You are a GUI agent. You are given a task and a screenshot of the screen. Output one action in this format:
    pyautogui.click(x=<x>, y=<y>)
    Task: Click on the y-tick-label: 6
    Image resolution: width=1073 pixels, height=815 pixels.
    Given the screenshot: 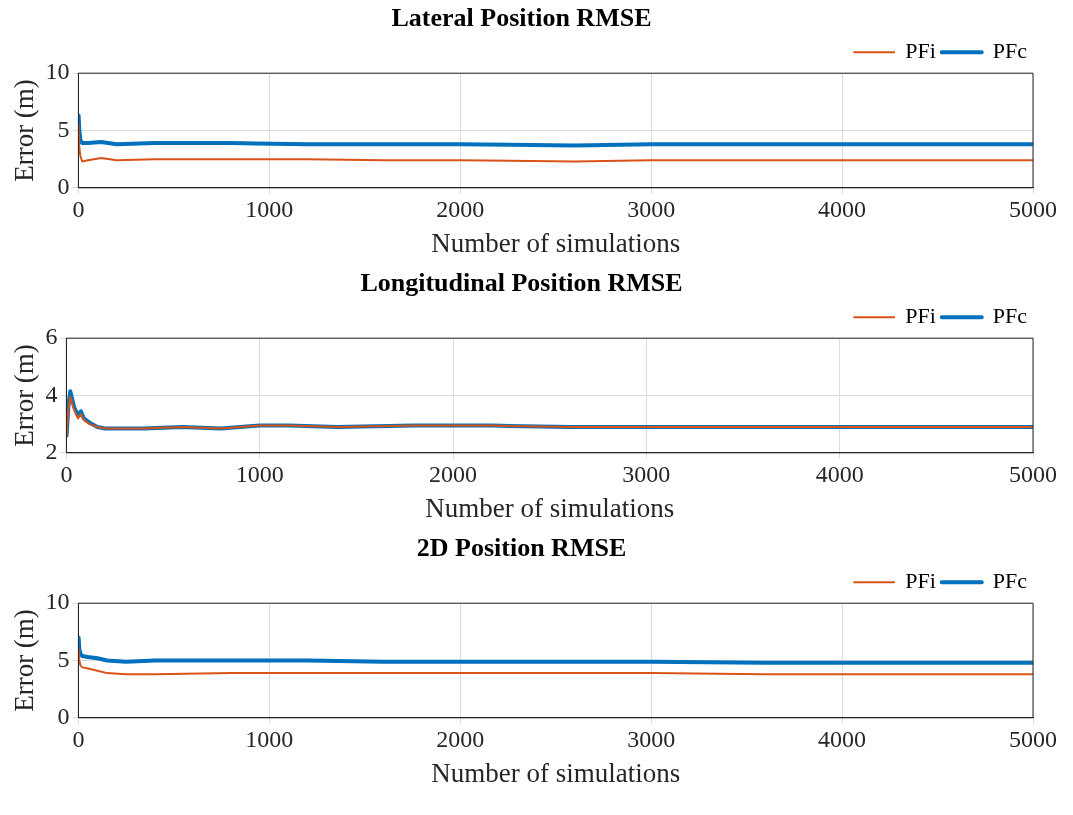 What is the action you would take?
    pyautogui.click(x=51, y=336)
    